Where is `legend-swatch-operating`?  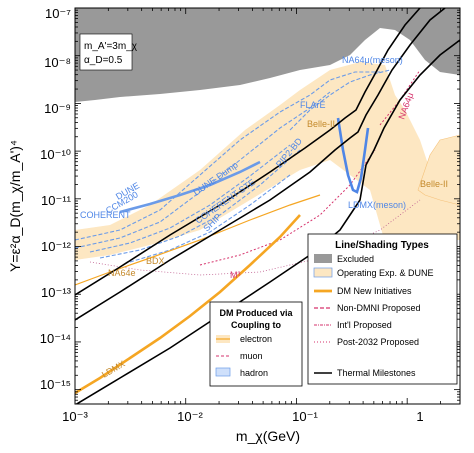 legend-swatch-operating is located at coordinates (323, 272).